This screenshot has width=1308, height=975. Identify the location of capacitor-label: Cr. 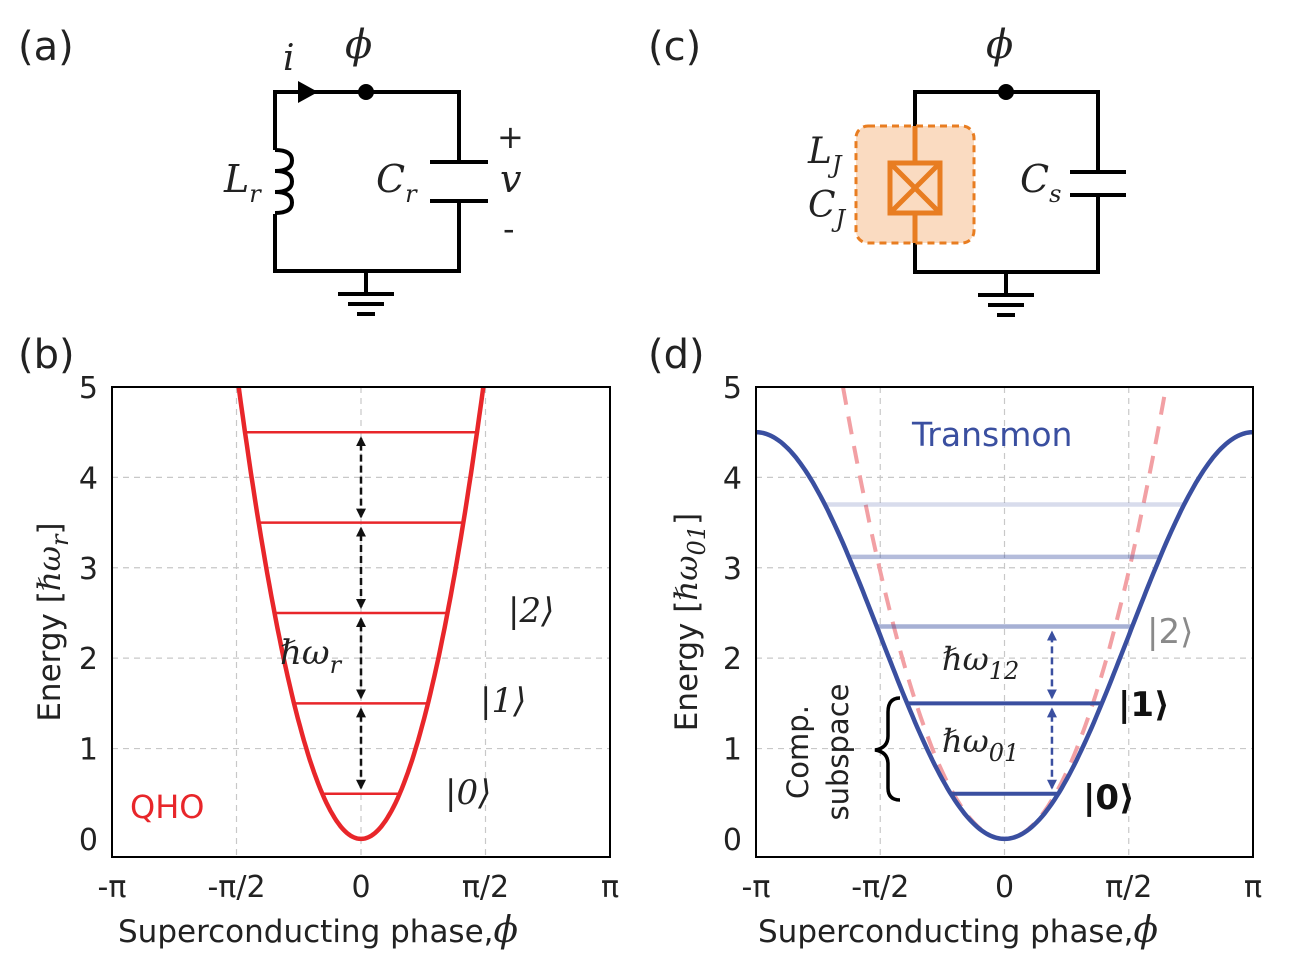
(397, 182).